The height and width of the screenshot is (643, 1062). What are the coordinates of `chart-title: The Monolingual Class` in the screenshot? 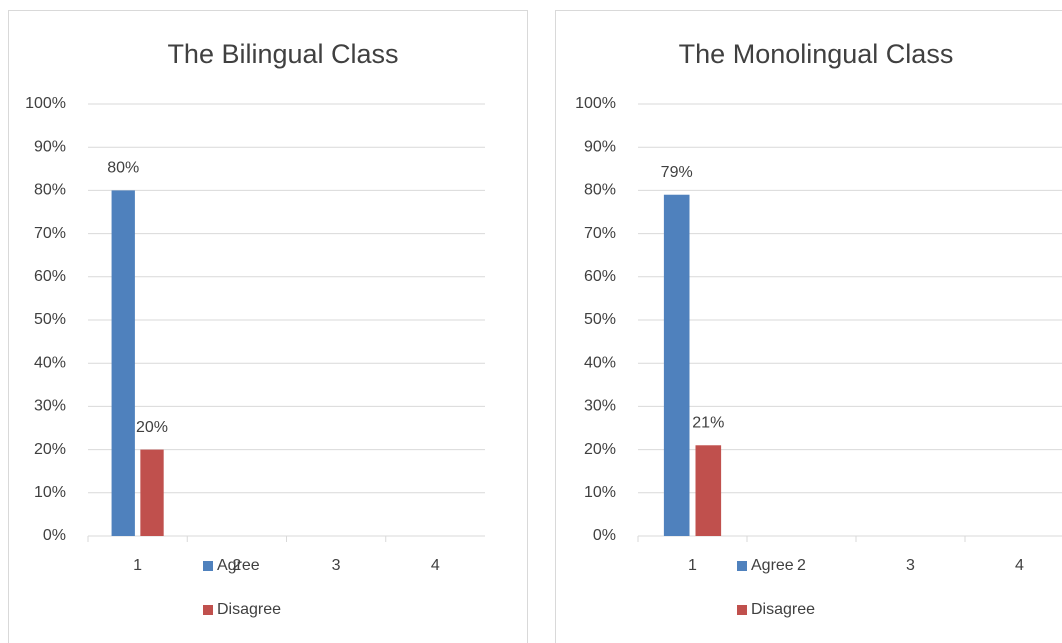 It's located at (816, 54).